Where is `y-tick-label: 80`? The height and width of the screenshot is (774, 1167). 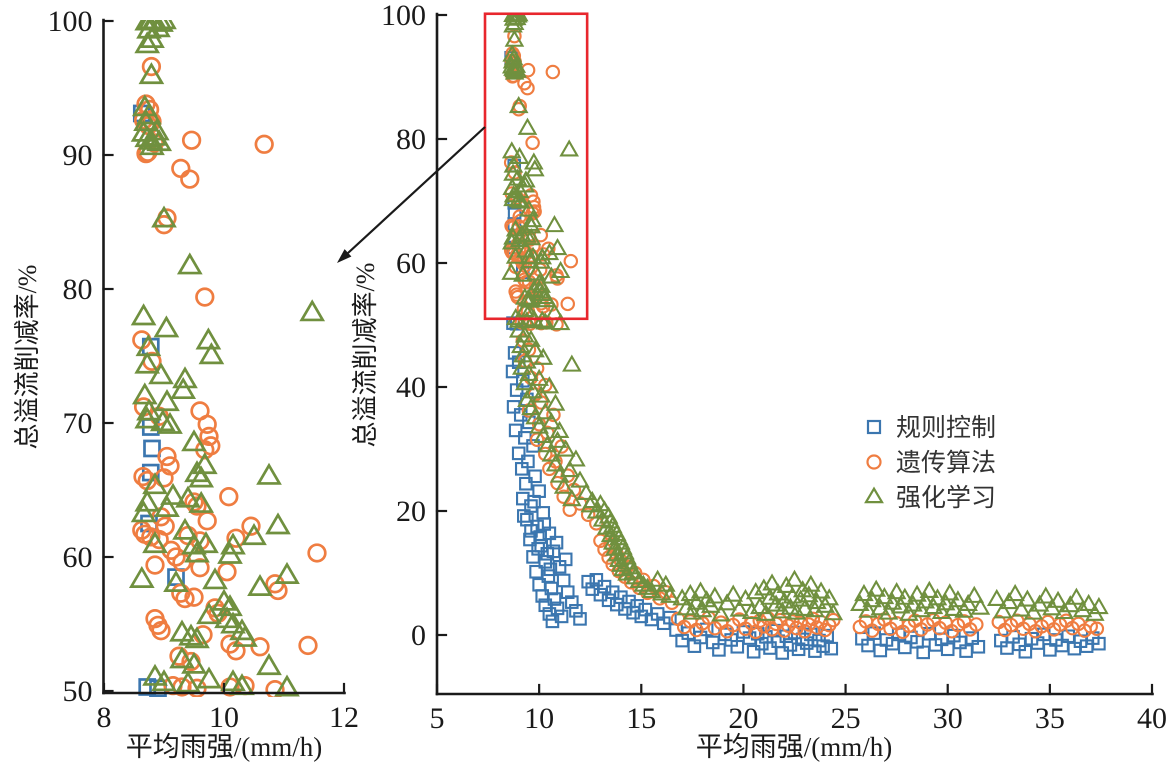
y-tick-label: 80 is located at coordinates (411, 139).